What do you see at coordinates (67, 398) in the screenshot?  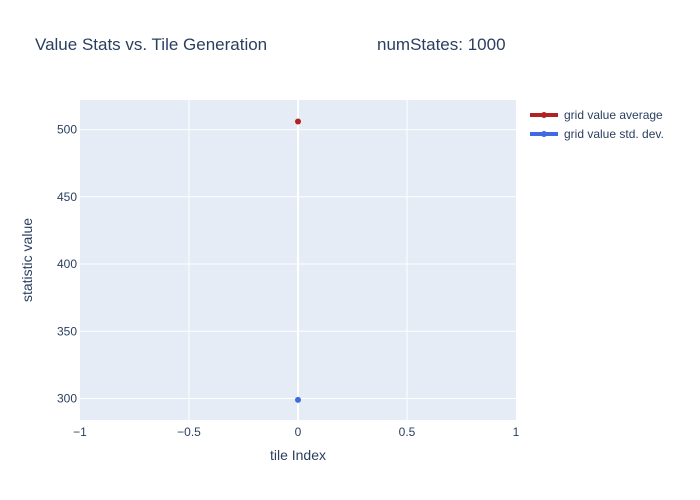 I see `y-tick-label: 300` at bounding box center [67, 398].